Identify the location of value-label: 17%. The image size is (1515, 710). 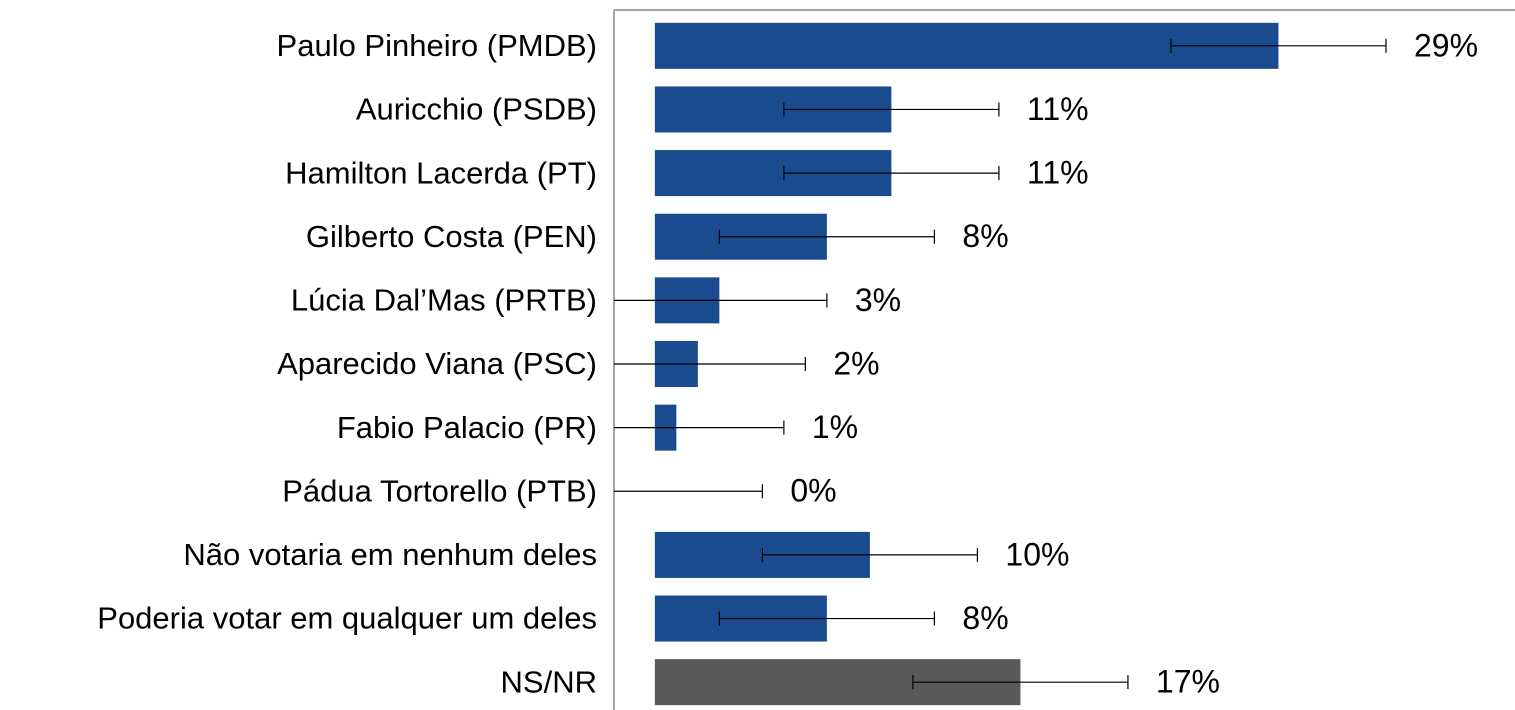
(1188, 682).